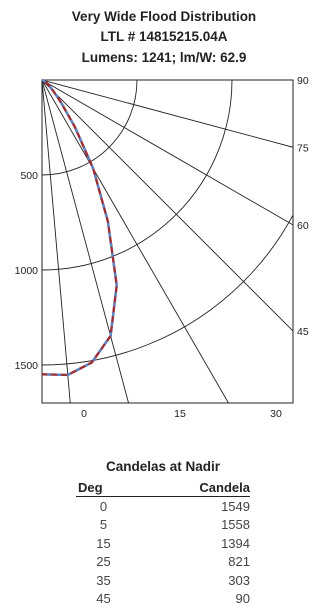  Describe the element at coordinates (103, 562) in the screenshot. I see `deg-cell: 25` at that location.